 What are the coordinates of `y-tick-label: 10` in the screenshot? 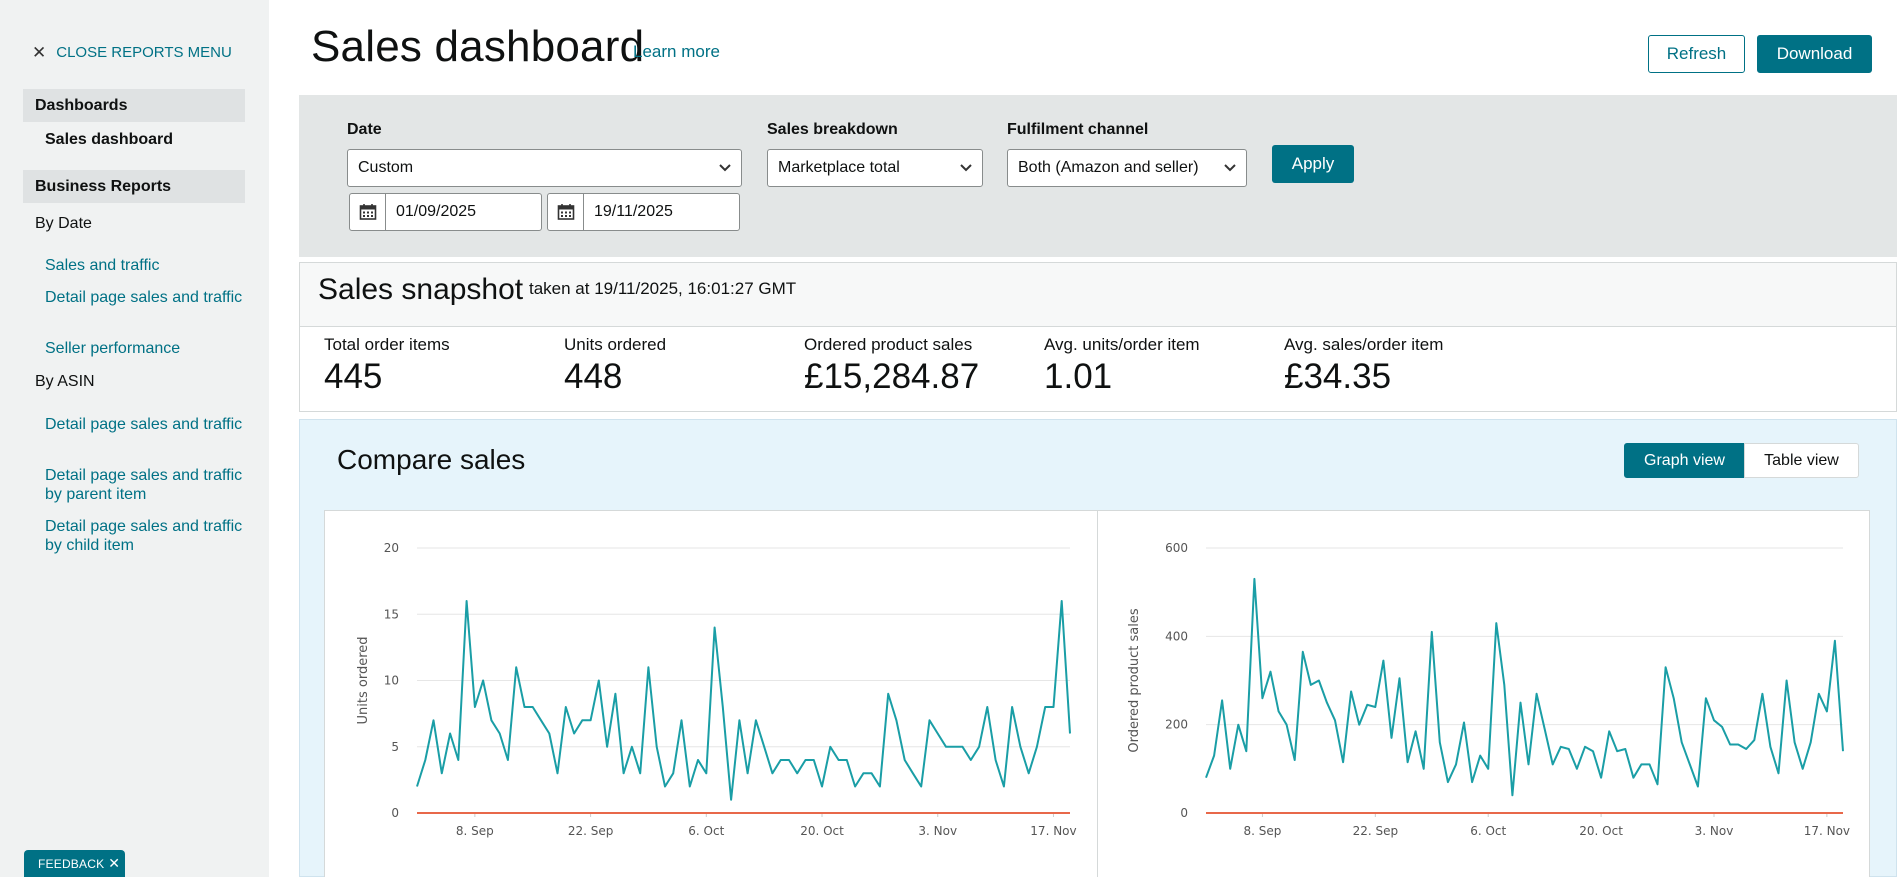 It's located at (391, 681).